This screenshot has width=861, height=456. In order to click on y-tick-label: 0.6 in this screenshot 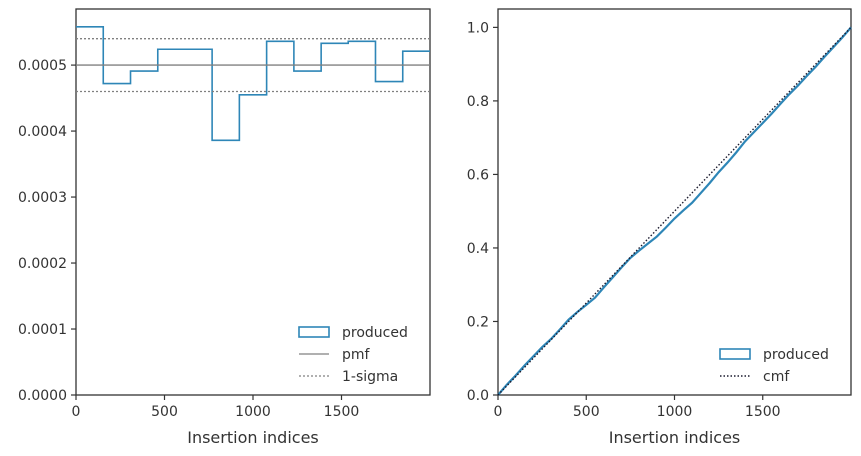, I will do `click(478, 175)`.